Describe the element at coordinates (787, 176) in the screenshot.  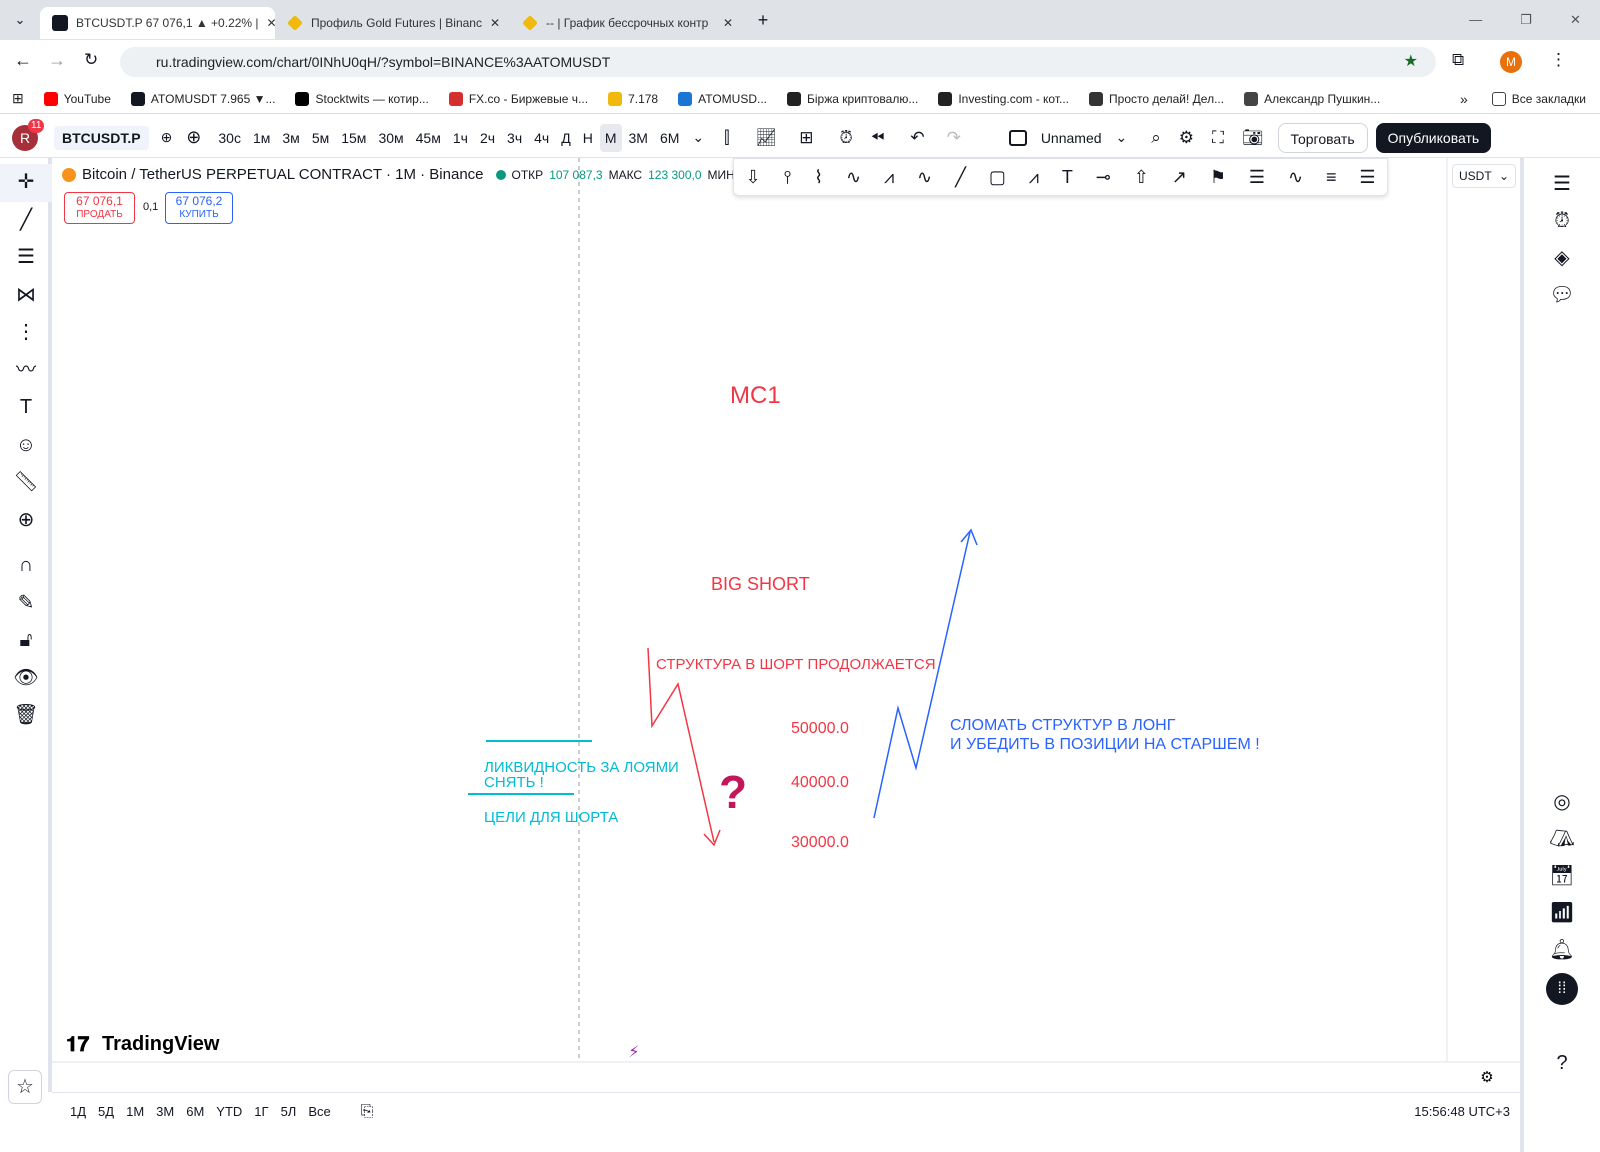
I see `tool: ⫯` at that location.